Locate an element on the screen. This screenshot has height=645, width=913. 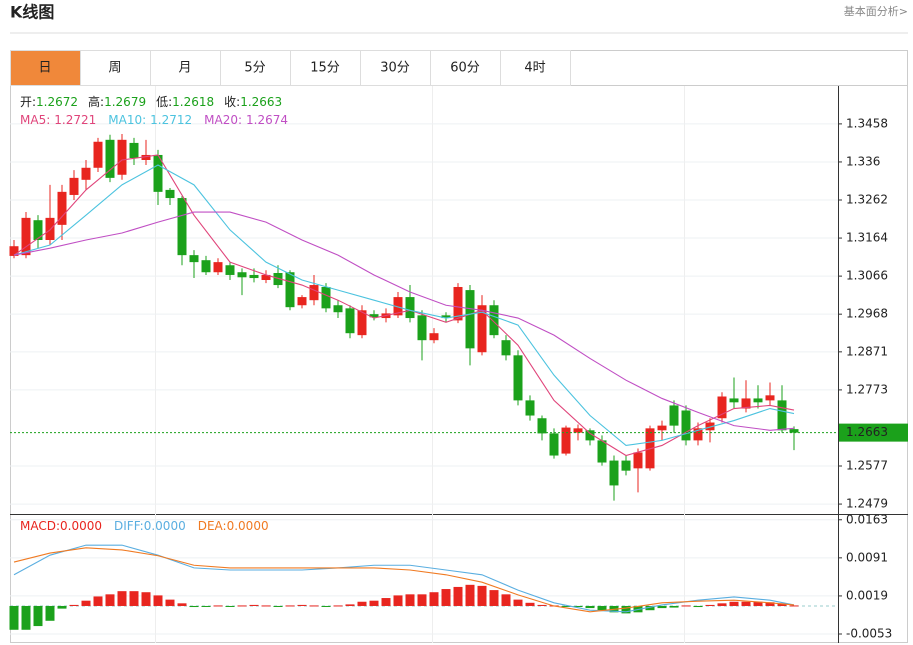
tab-bar: 日 周 月 5分 15分 30分 60分 4时 is located at coordinates (290, 68).